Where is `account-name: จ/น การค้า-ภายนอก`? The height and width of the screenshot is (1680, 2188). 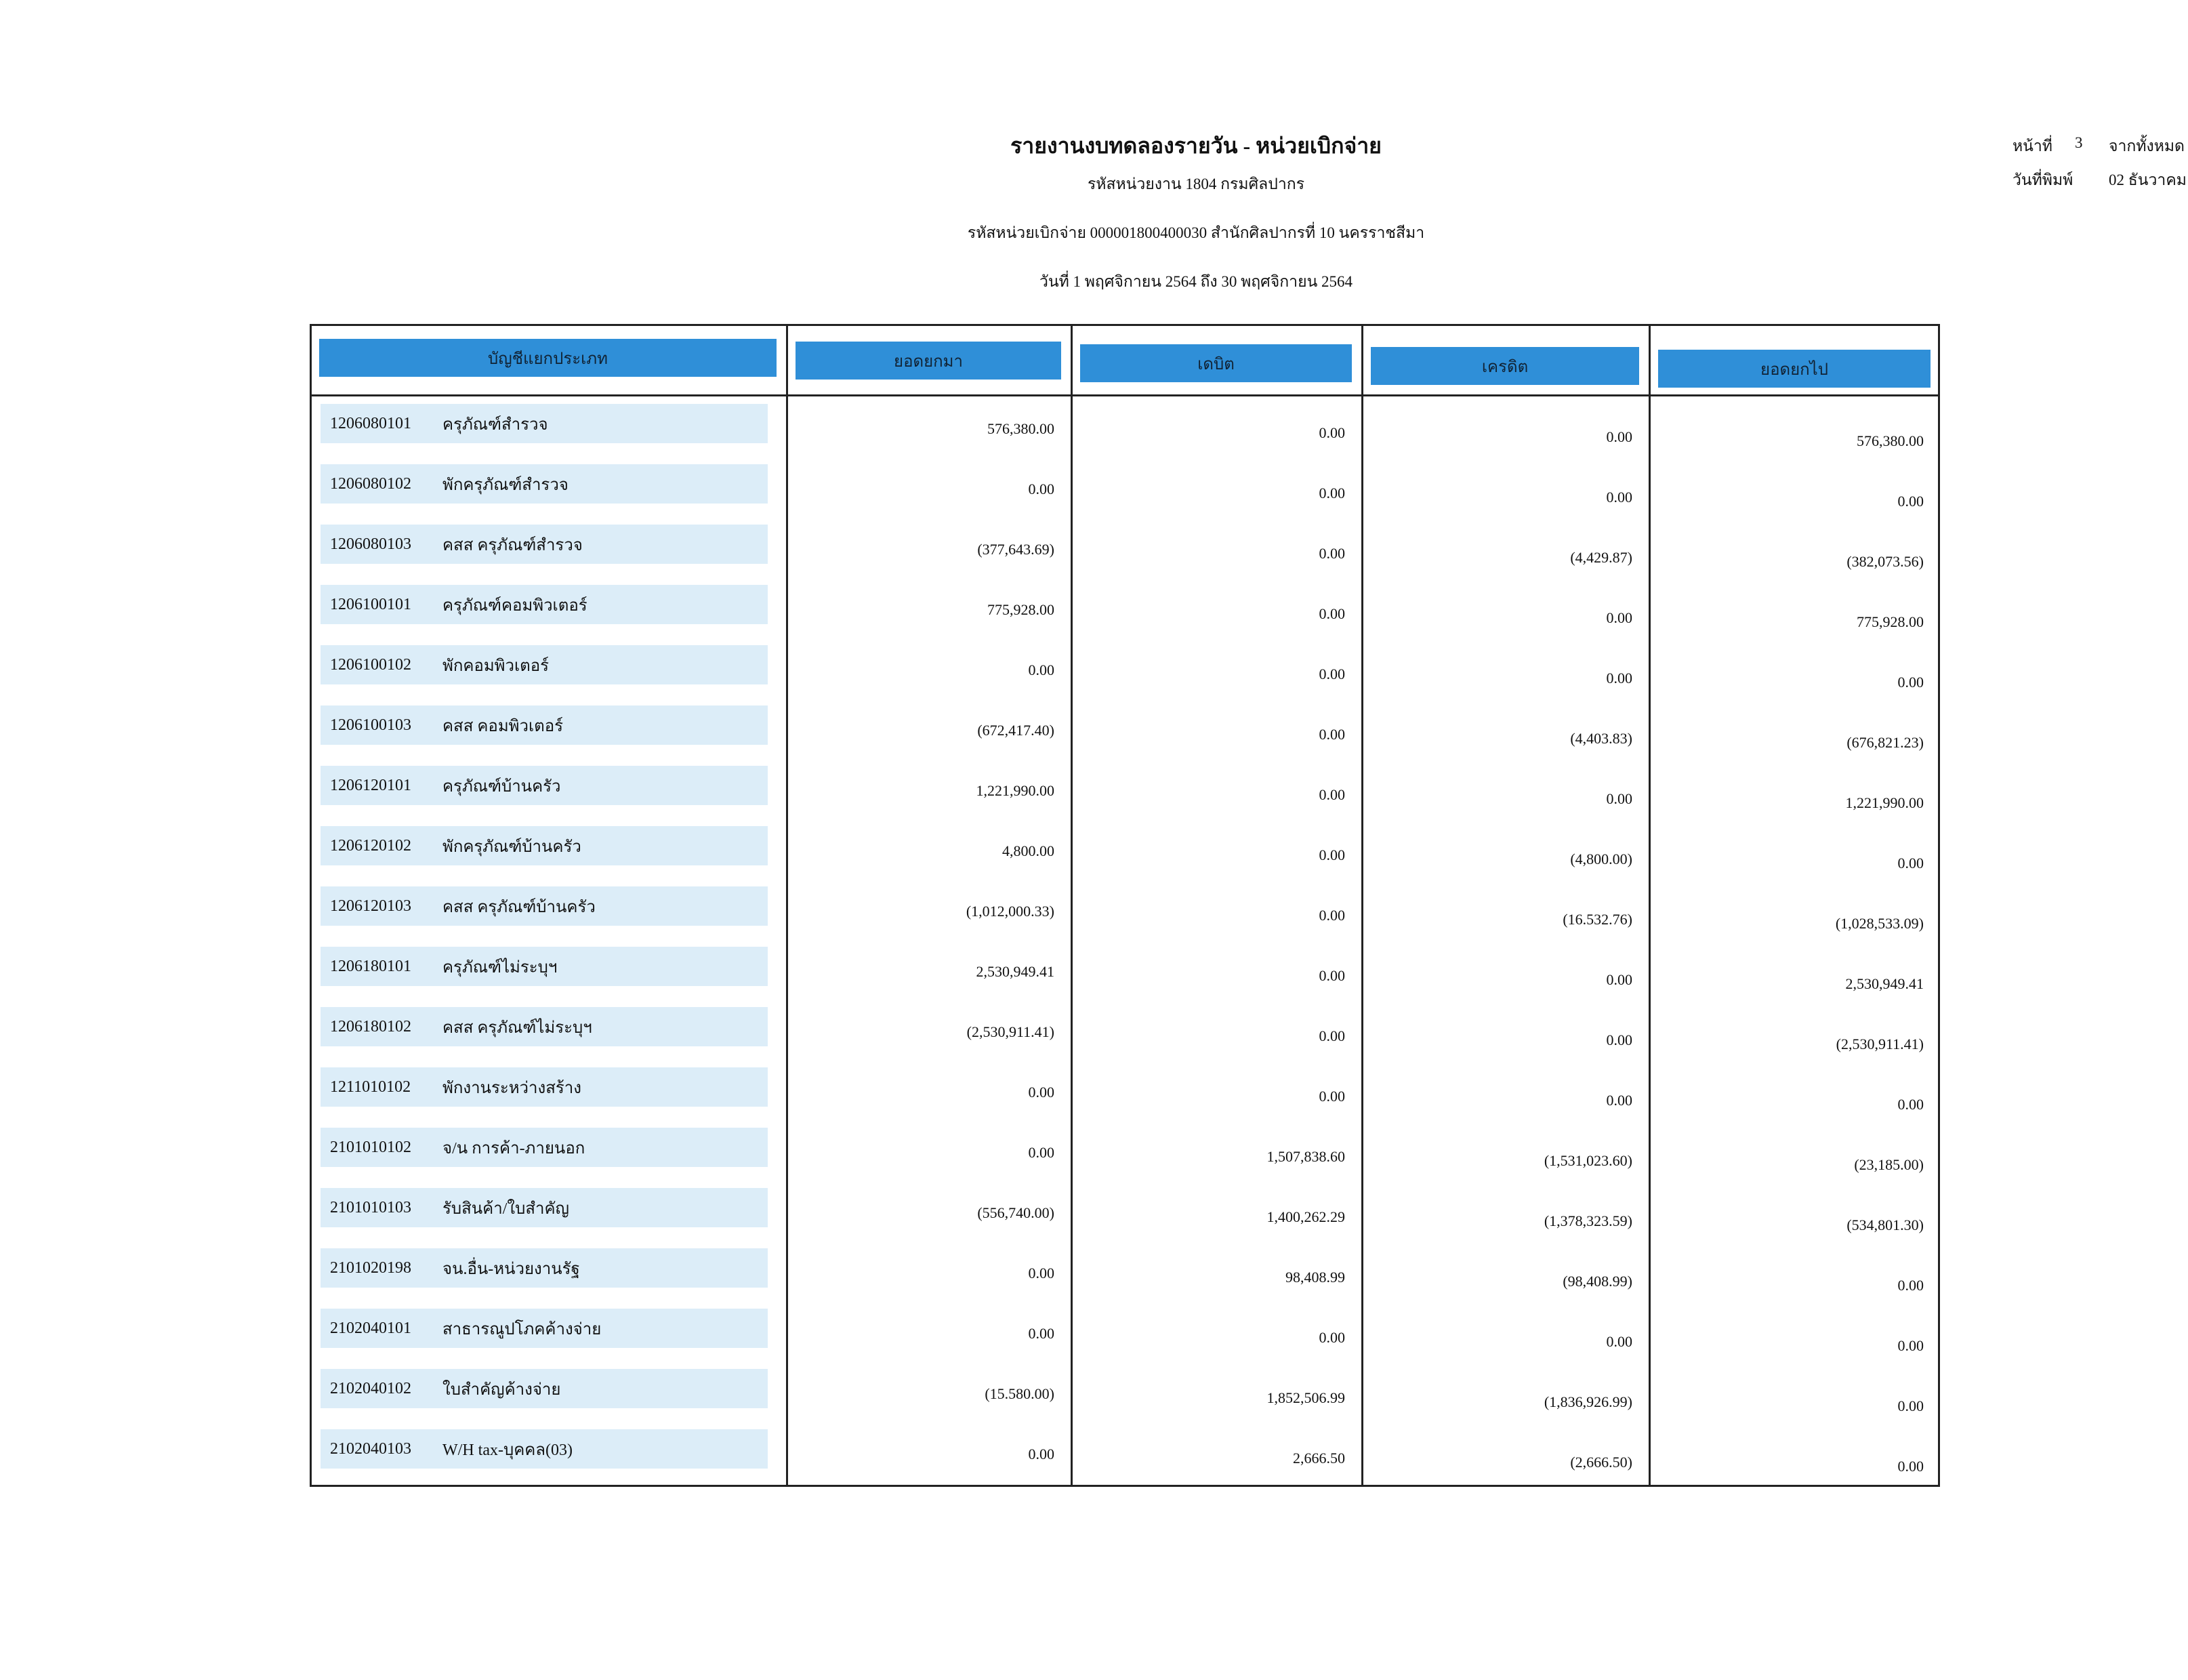
account-name: จ/น การค้า-ภายนอก is located at coordinates (513, 1148).